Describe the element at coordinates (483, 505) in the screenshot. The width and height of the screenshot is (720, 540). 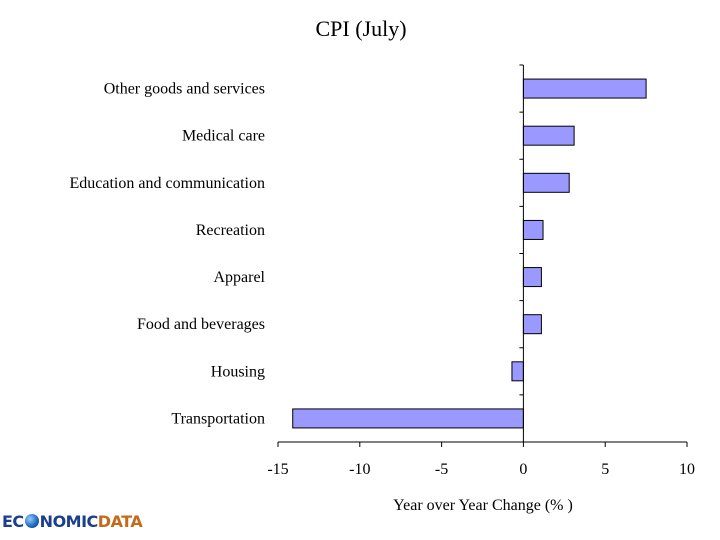
I see `x-axis-title: Year over Year Change (% )` at that location.